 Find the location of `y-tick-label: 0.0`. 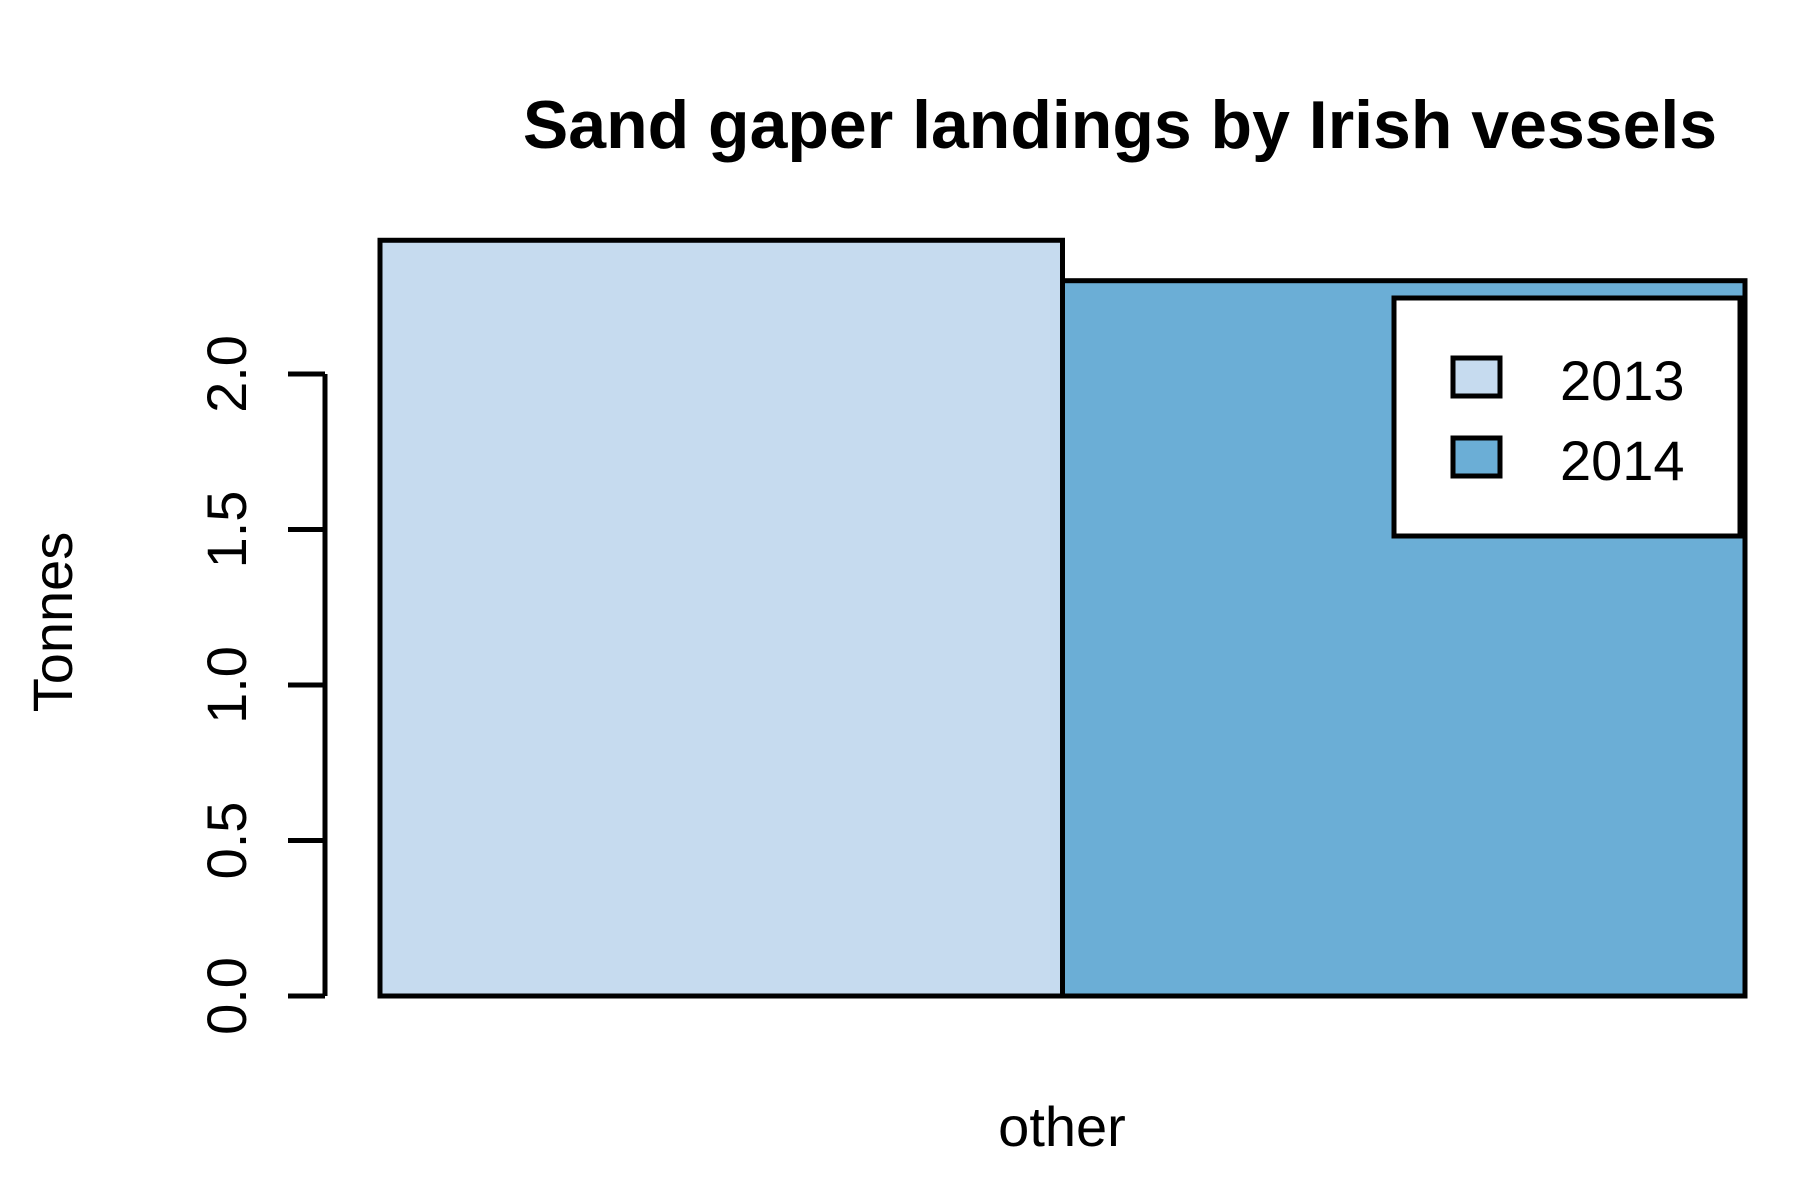

y-tick-label: 0.0 is located at coordinates (226, 996).